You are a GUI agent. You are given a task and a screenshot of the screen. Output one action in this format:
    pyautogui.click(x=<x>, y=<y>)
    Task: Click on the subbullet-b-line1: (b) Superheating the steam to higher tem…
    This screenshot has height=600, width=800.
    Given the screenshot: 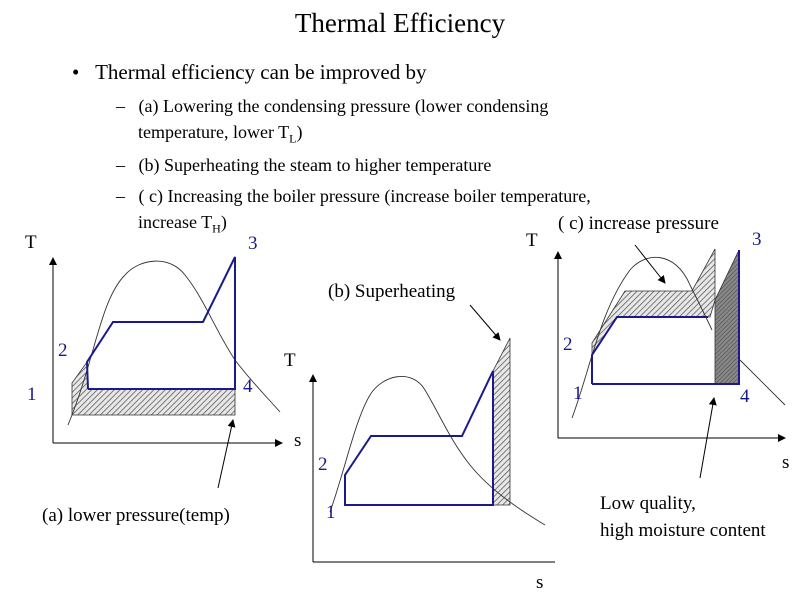 What is the action you would take?
    pyautogui.click(x=315, y=165)
    